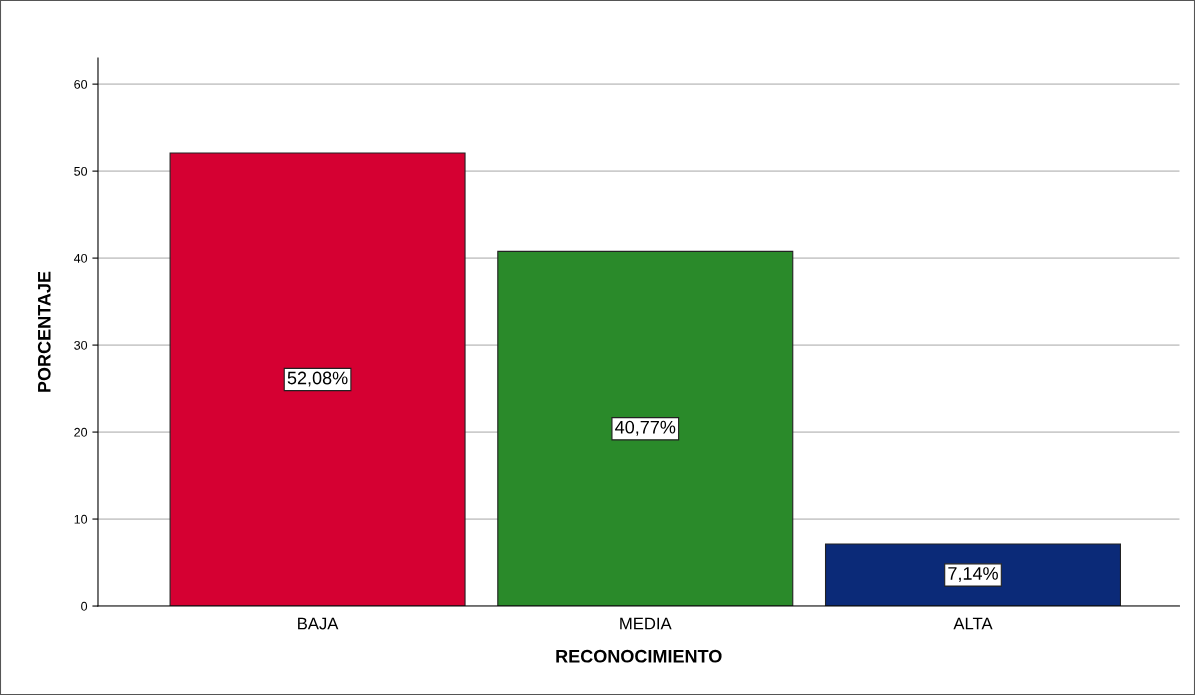 The width and height of the screenshot is (1195, 695). I want to click on data-label: 40,77%, so click(645, 428).